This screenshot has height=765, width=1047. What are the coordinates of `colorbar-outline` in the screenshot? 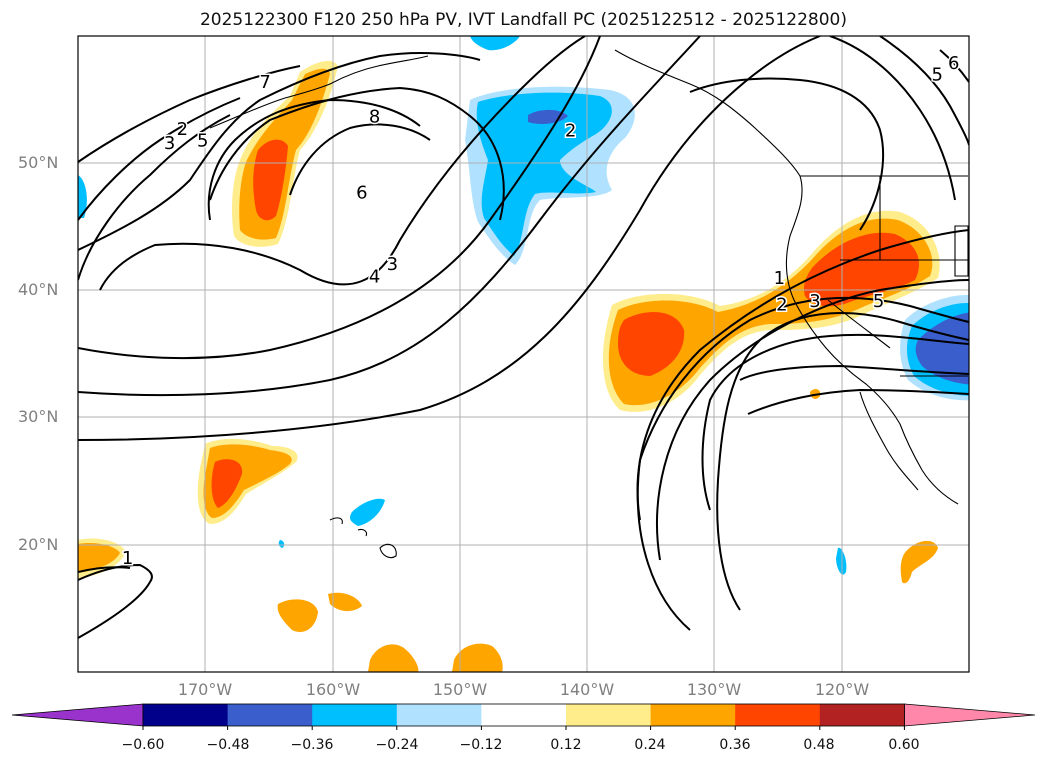 It's located at (523, 715).